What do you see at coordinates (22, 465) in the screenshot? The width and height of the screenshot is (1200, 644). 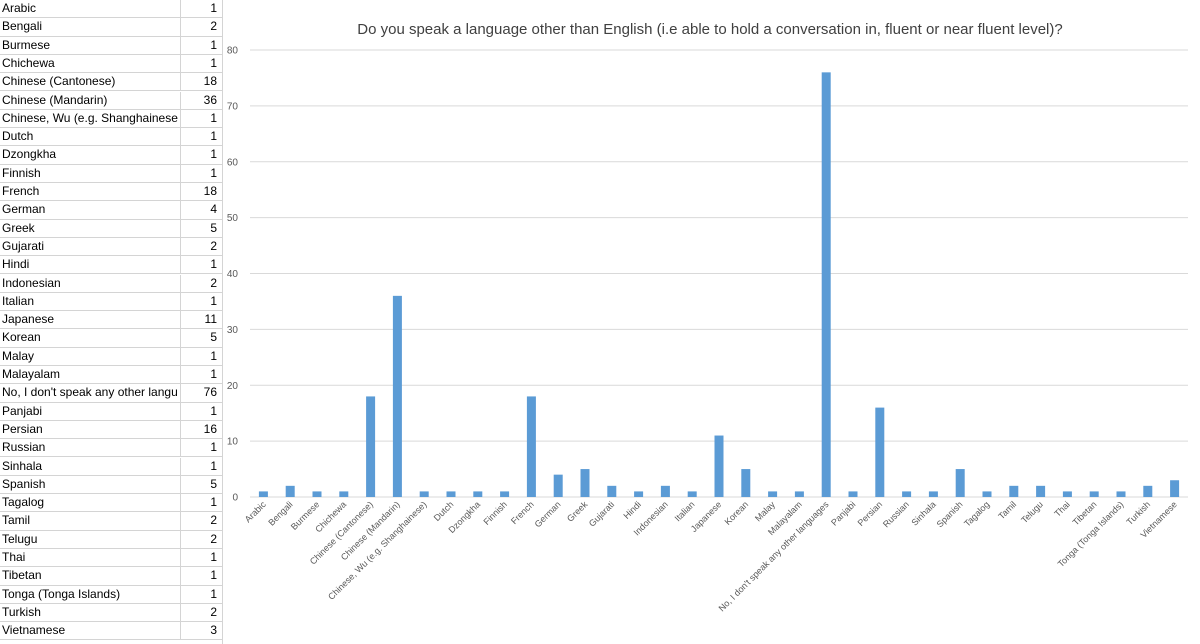 I see `language-cell: Sinhala` at bounding box center [22, 465].